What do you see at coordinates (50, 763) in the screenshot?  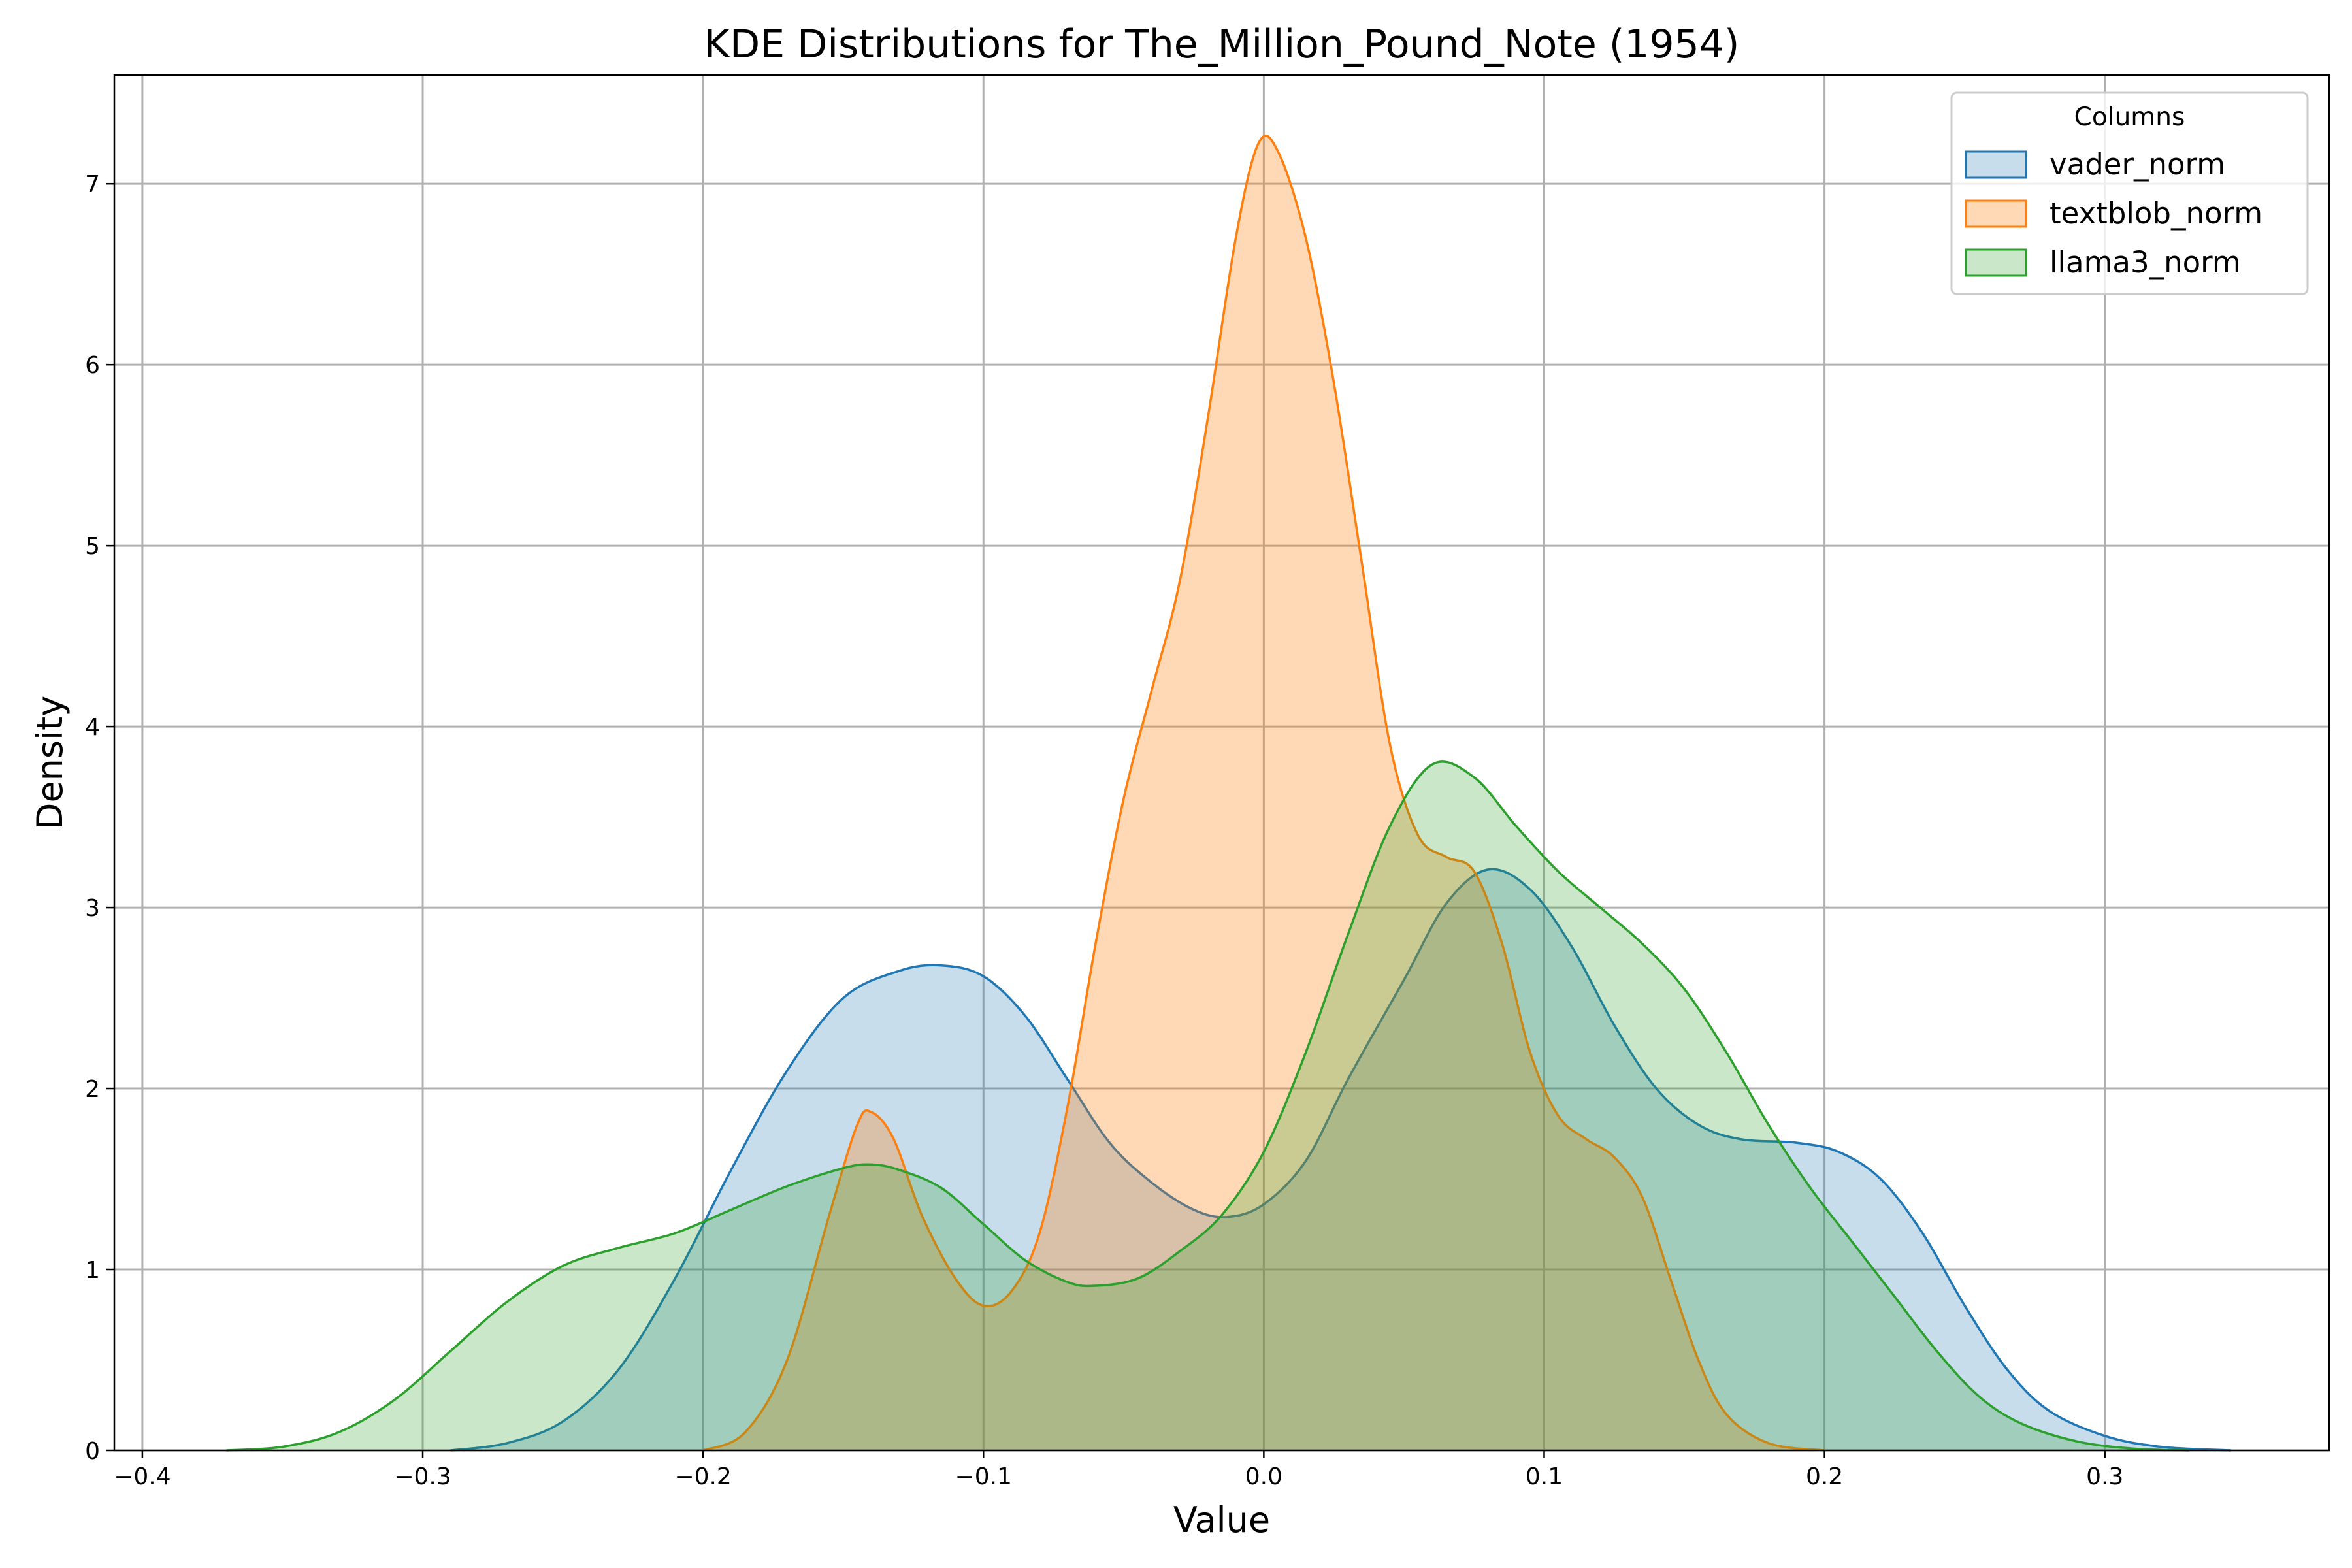 I see `y-axis-label: Density` at bounding box center [50, 763].